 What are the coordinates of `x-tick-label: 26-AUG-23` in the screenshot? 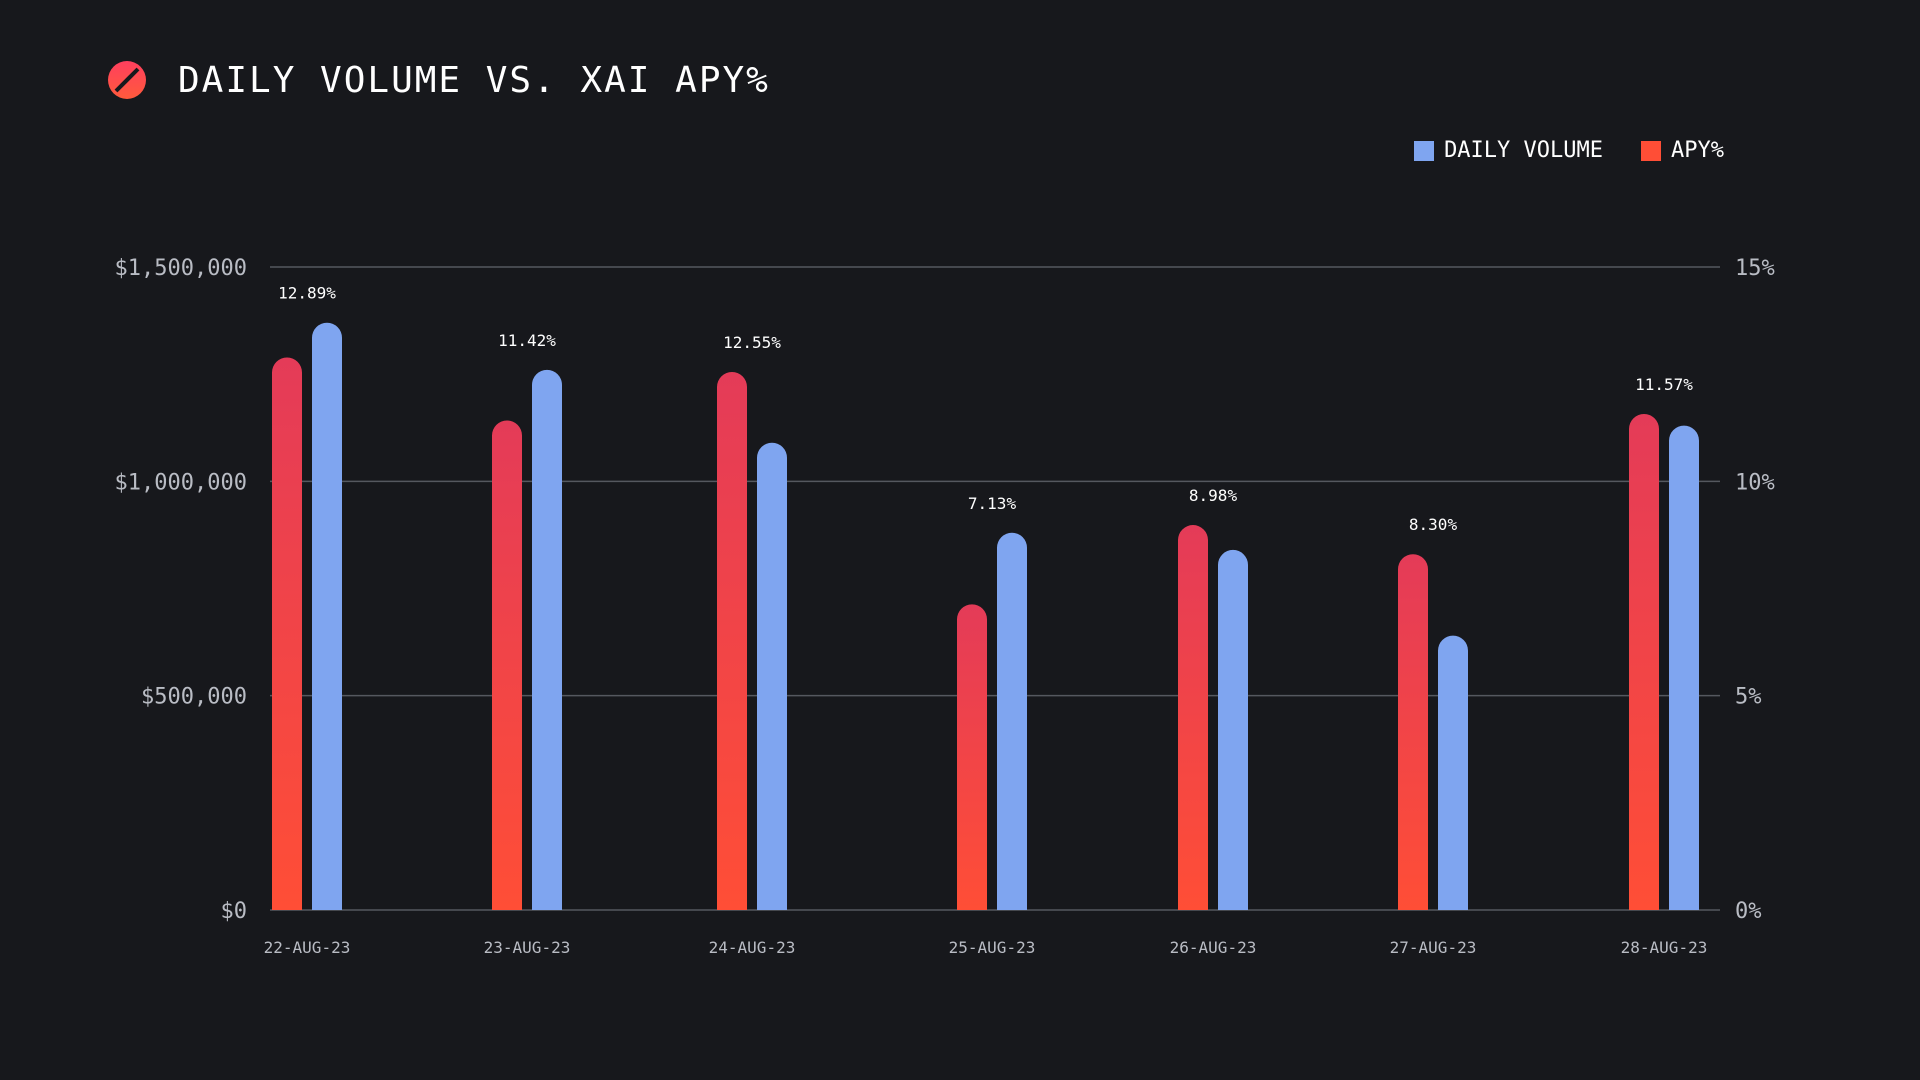 It's located at (1213, 947).